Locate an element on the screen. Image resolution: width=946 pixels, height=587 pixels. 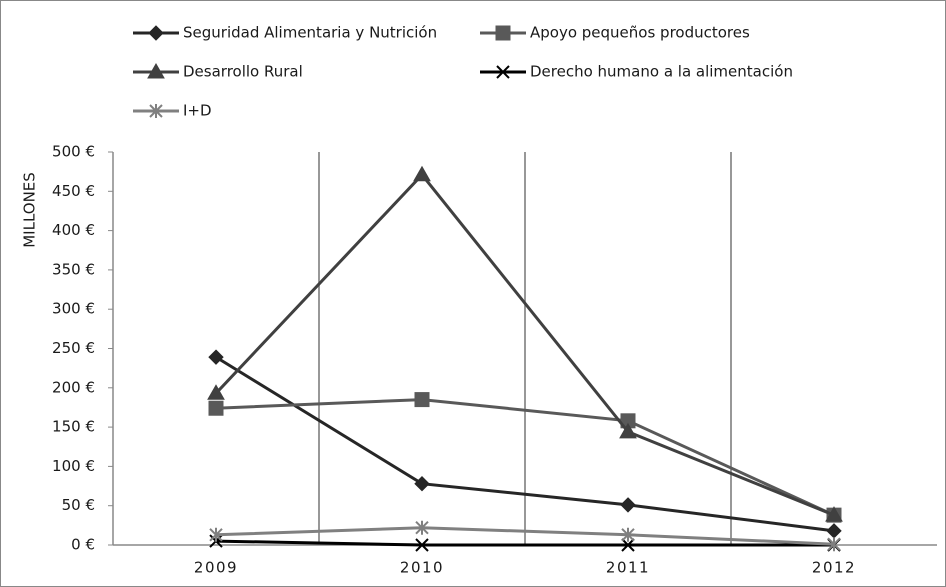
x-tick-label: 2012 is located at coordinates (834, 568).